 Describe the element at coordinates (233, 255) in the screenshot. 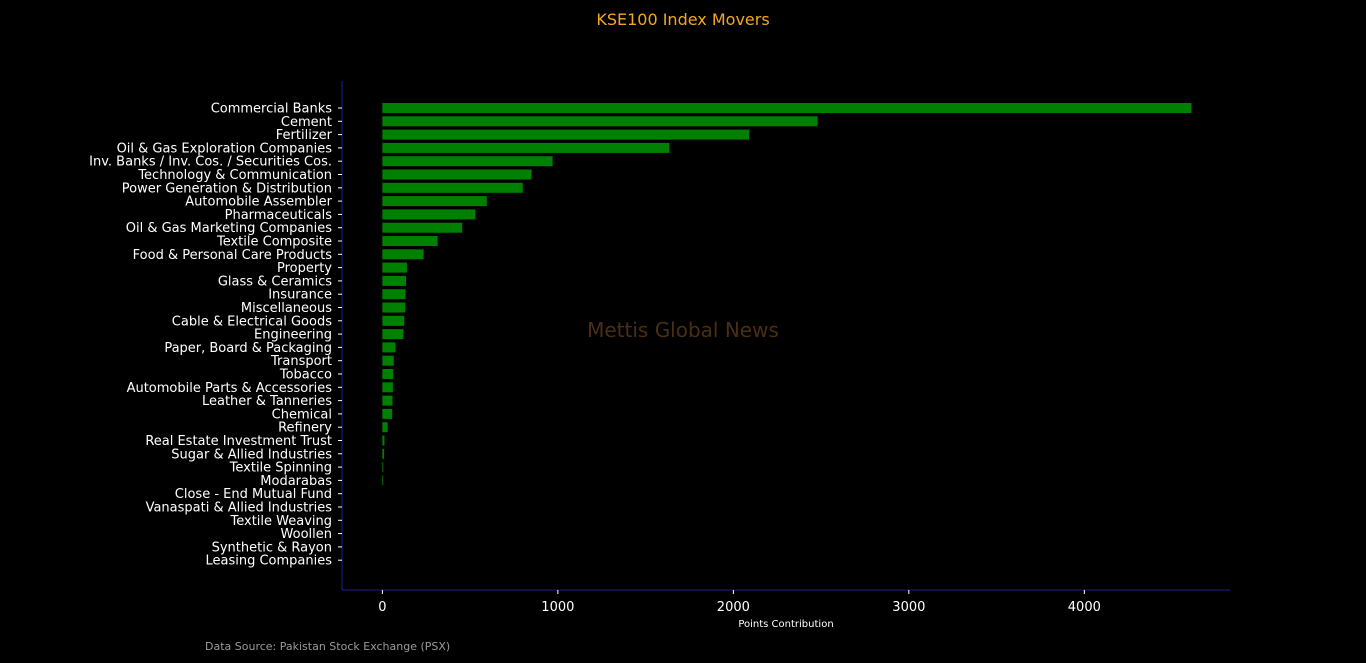

I see `y-tick-label: Food & Personal Care Products` at that location.